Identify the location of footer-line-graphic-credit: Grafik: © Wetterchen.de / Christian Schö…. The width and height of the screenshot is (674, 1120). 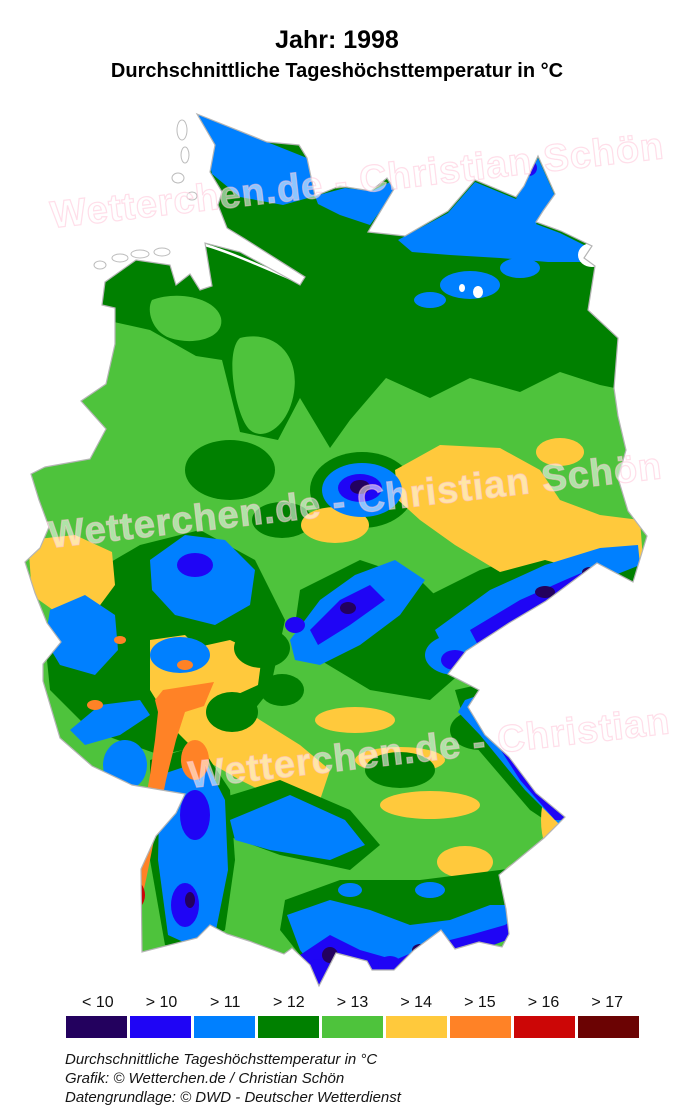
(205, 1078).